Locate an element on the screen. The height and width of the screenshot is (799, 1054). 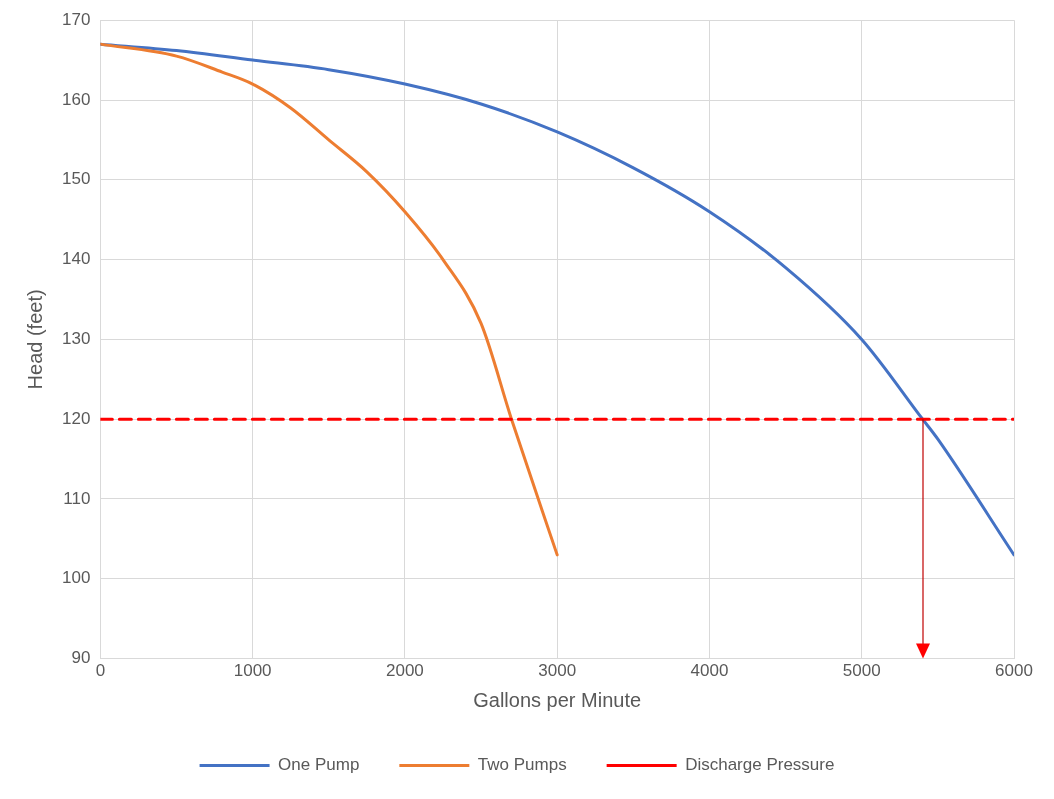
x-tick-label: 1000 is located at coordinates (252, 671).